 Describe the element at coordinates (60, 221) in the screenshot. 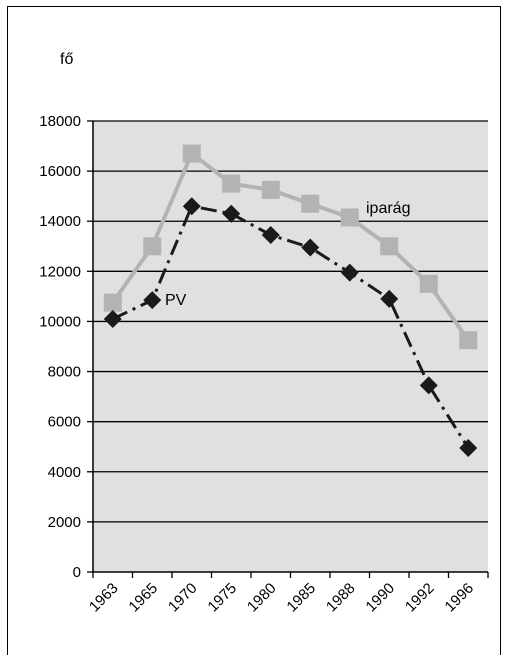

I see `y-tick-label-14000: 14000` at that location.